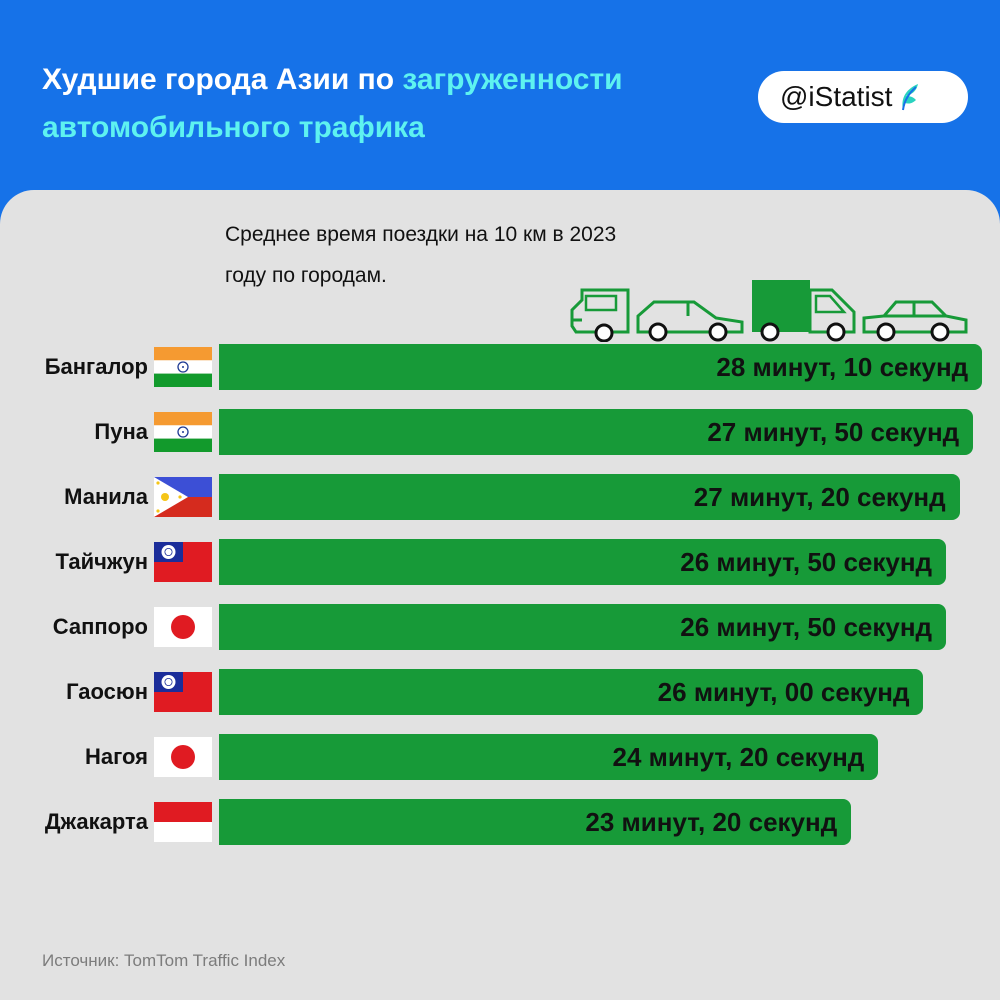 The height and width of the screenshot is (1000, 1000). Describe the element at coordinates (107, 691) in the screenshot. I see `city-label: Гаосюн` at that location.